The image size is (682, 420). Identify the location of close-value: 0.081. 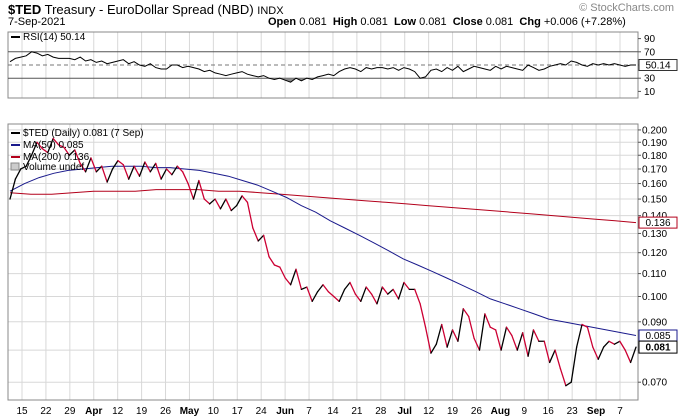
(499, 22).